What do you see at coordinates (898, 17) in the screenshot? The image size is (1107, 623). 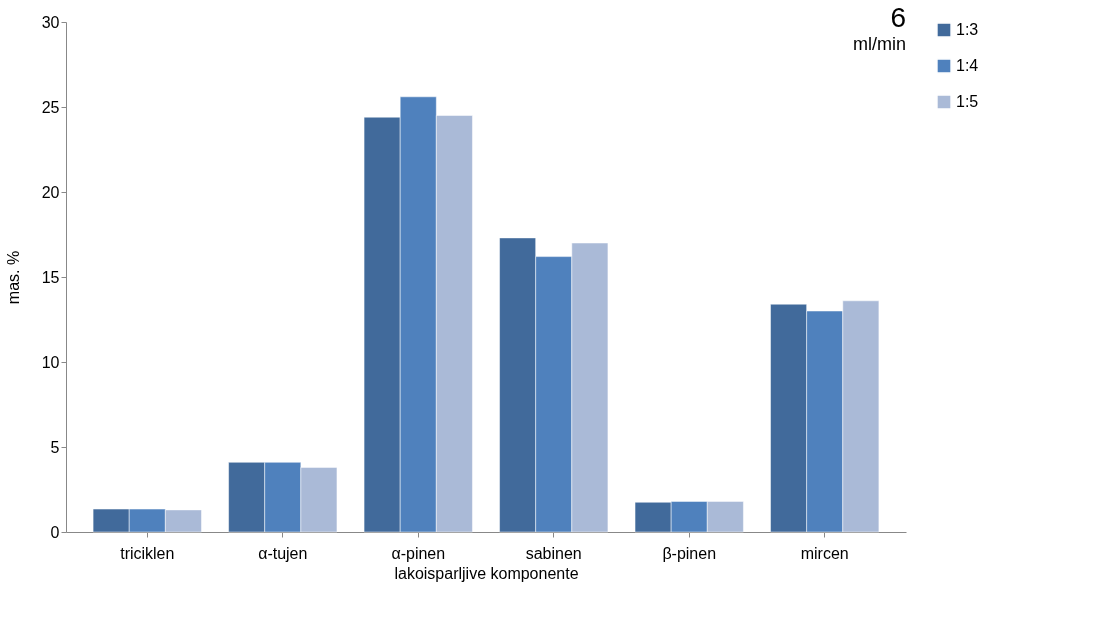 I see `chart-title: 6` at bounding box center [898, 17].